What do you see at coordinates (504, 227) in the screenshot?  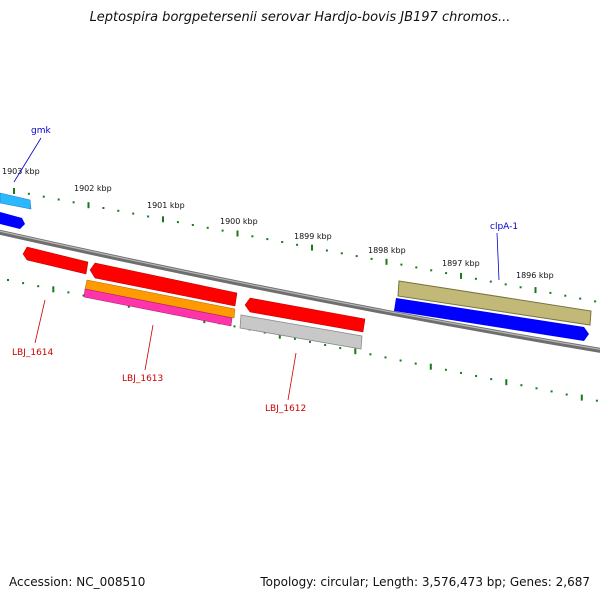 I see `gene-label-clpA-1: clpA-1` at bounding box center [504, 227].